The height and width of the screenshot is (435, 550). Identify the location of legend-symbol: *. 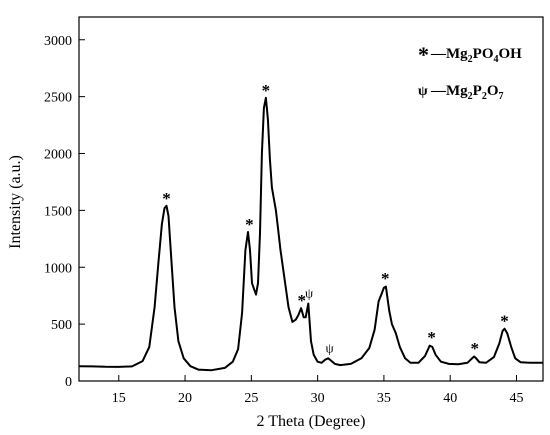
(423, 54).